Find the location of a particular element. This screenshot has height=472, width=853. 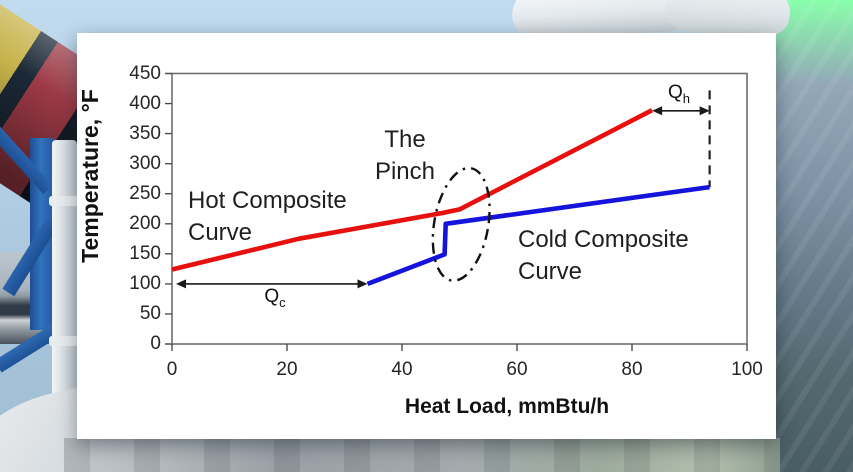

x-tick-label: 20 is located at coordinates (287, 369).